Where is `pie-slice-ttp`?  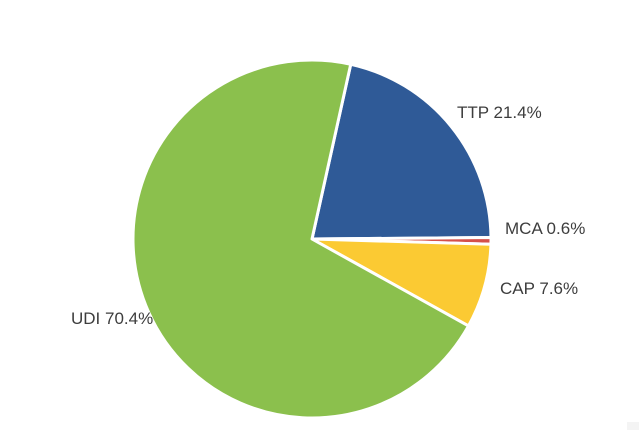 pie-slice-ttp is located at coordinates (401, 151).